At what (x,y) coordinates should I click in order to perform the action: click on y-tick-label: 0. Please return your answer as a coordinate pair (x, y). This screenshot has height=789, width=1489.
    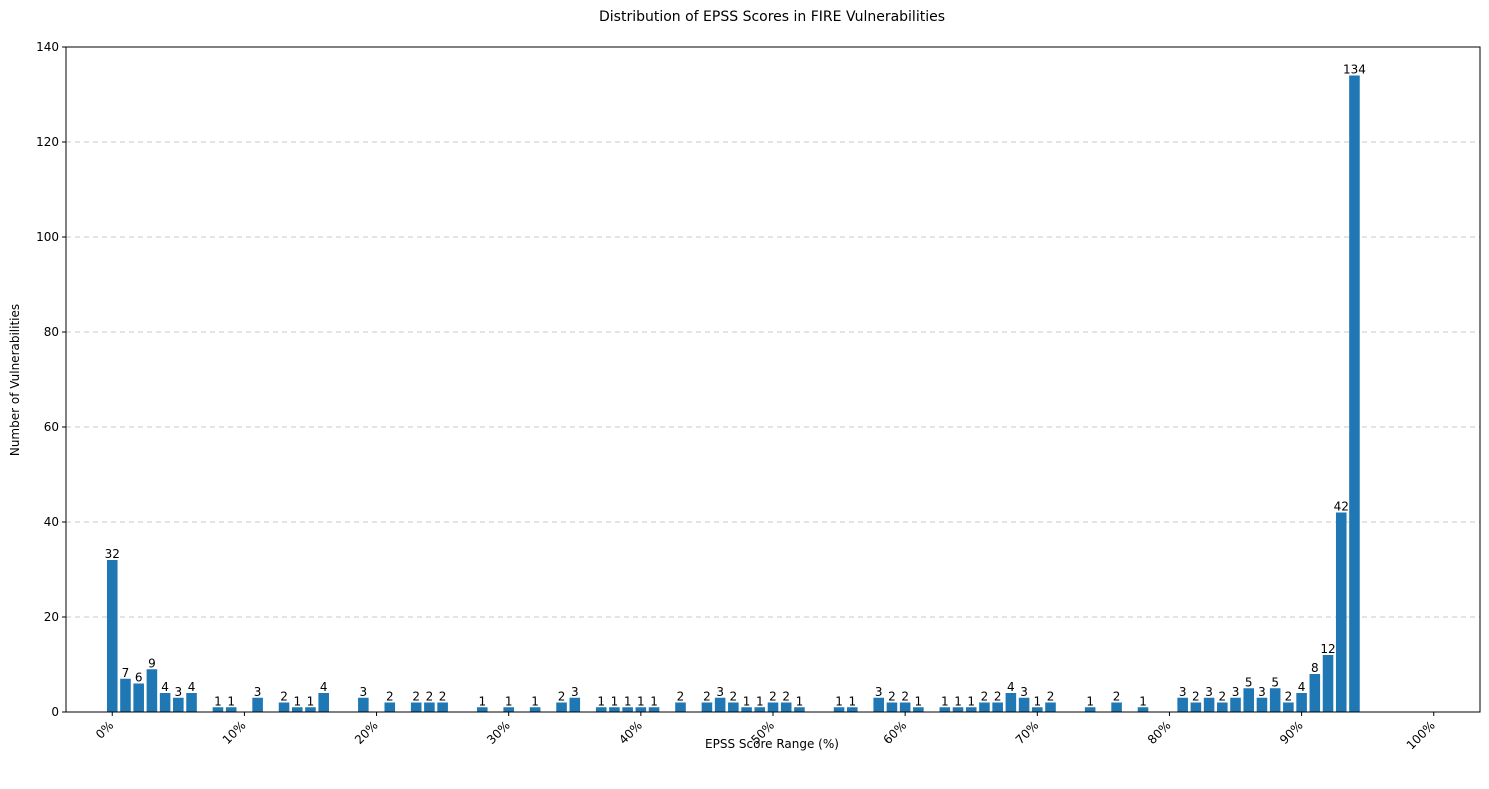
    Looking at the image, I should click on (55, 712).